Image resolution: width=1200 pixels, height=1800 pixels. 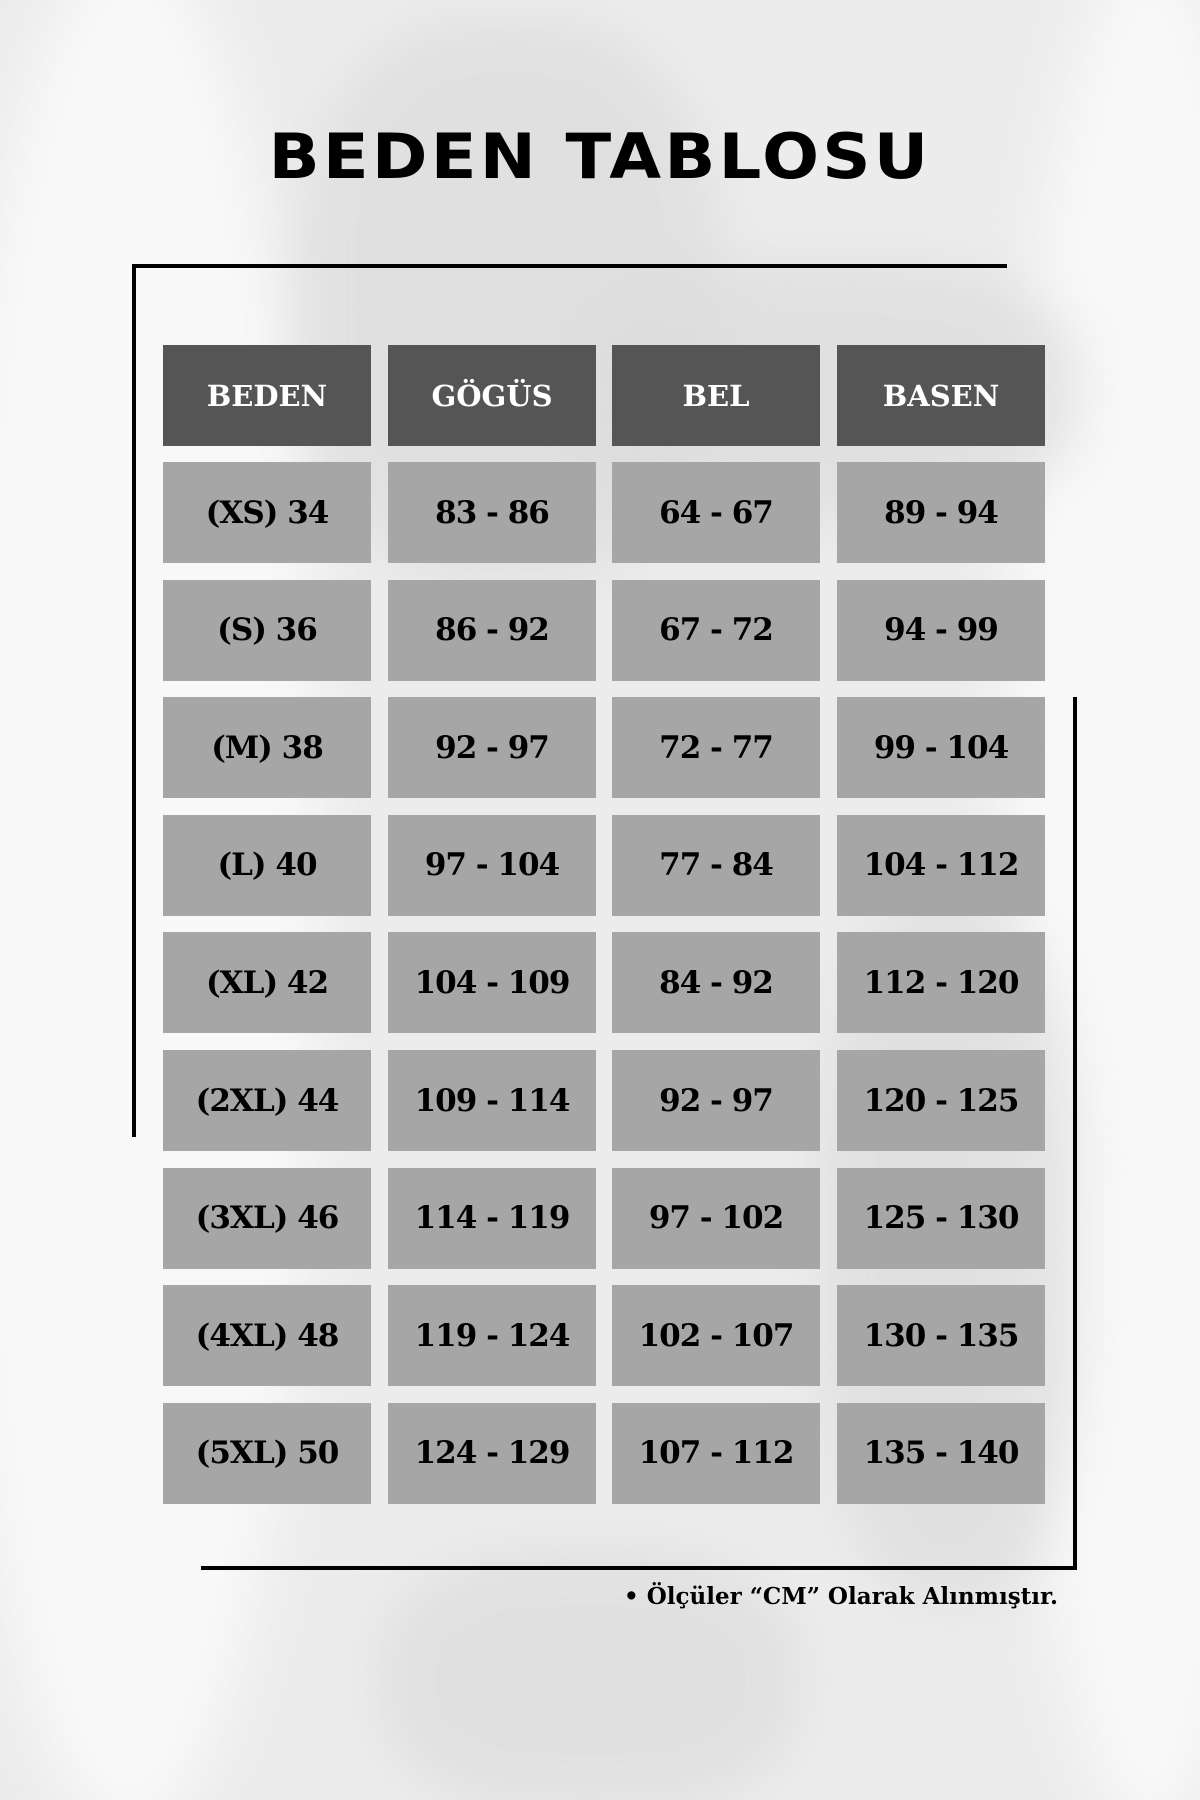 What do you see at coordinates (716, 630) in the screenshot?
I see `table-cell: 67 - 72` at bounding box center [716, 630].